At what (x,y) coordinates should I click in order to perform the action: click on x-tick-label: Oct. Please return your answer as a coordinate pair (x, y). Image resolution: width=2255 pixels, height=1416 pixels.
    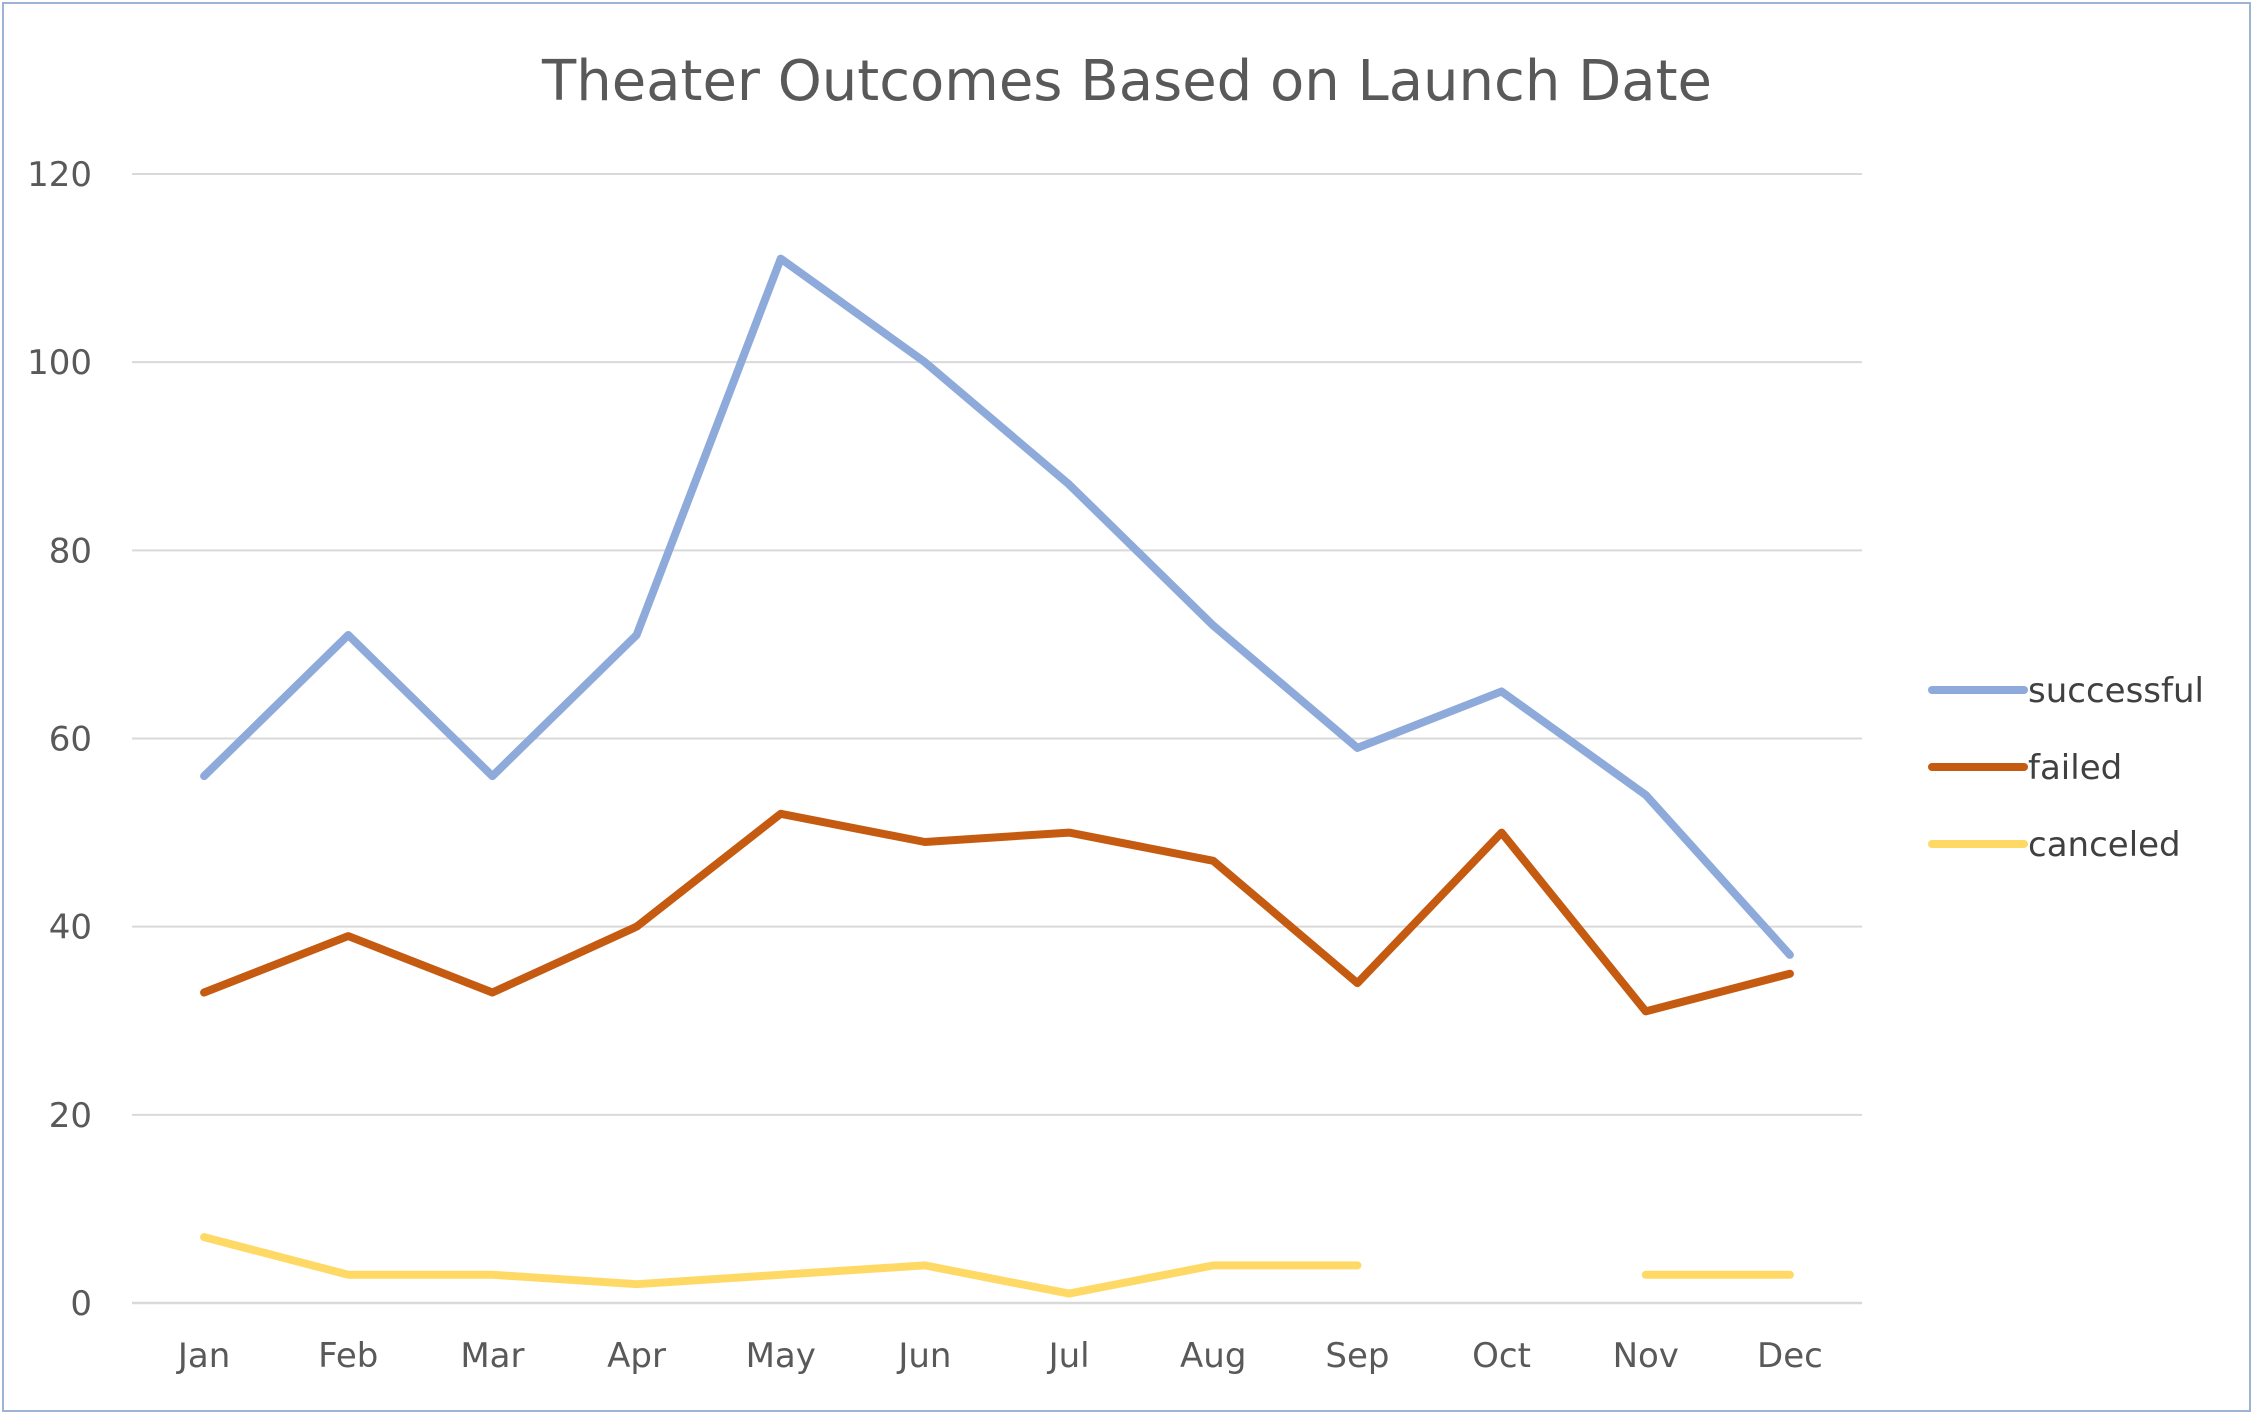
    Looking at the image, I should click on (1501, 1356).